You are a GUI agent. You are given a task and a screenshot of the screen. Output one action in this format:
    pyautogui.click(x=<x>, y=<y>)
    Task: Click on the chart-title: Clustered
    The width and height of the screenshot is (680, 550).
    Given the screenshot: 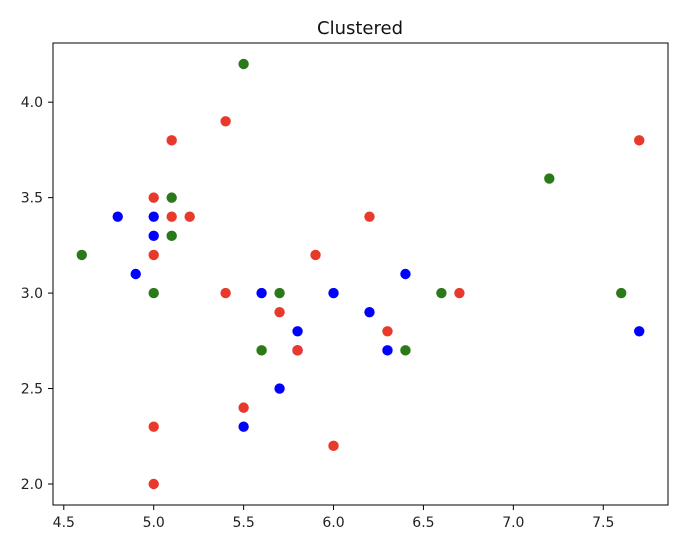 What is the action you would take?
    pyautogui.click(x=360, y=28)
    